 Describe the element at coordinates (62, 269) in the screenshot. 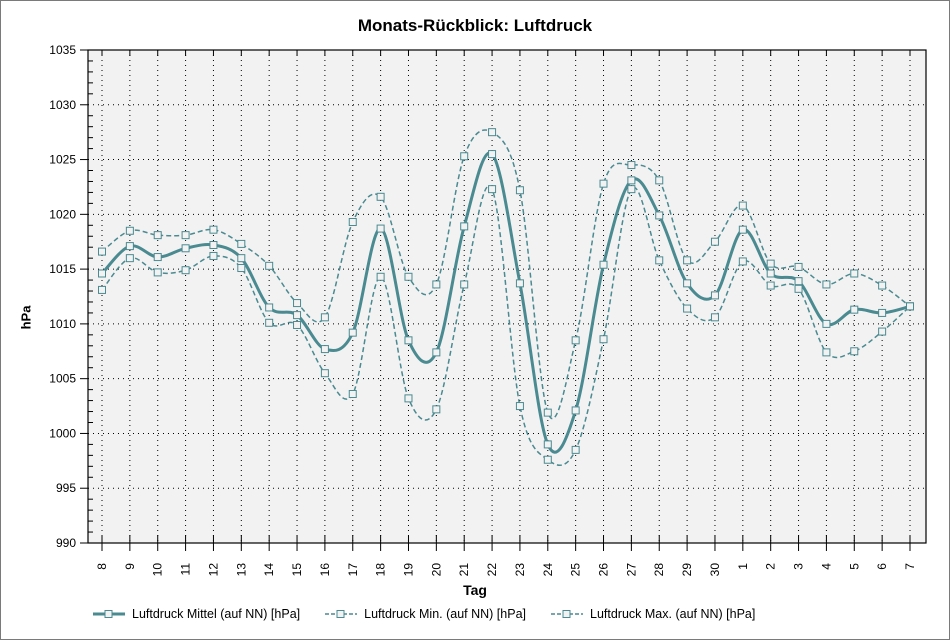

I see `y-tick-label: 1015` at that location.